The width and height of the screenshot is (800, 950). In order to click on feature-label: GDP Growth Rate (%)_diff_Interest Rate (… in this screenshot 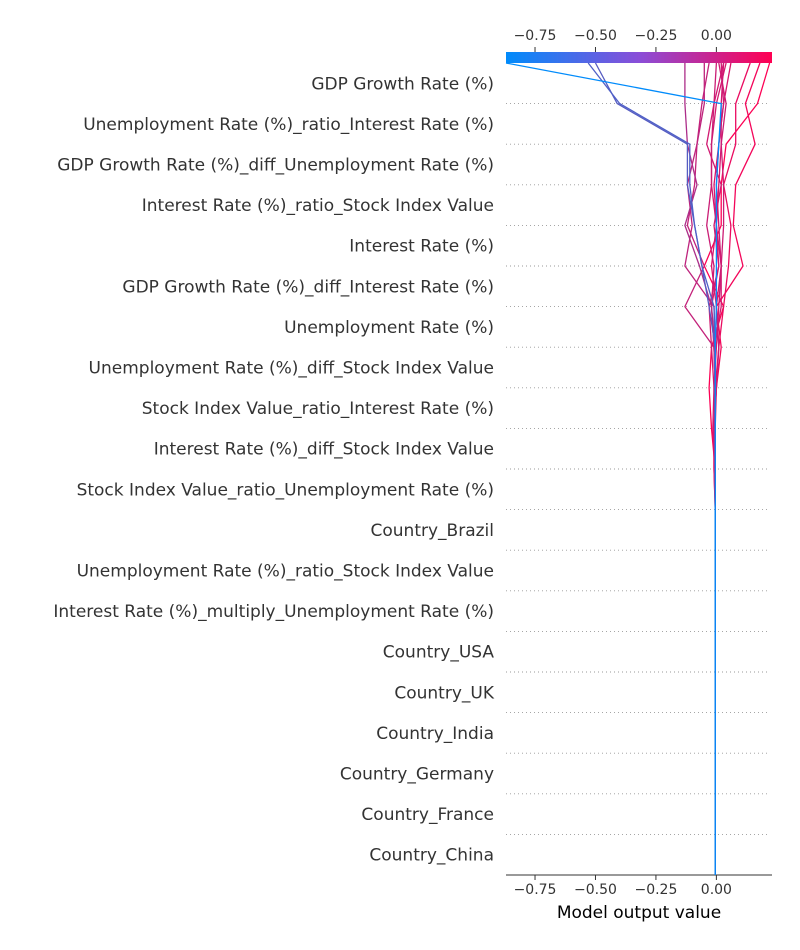, I will do `click(308, 287)`.